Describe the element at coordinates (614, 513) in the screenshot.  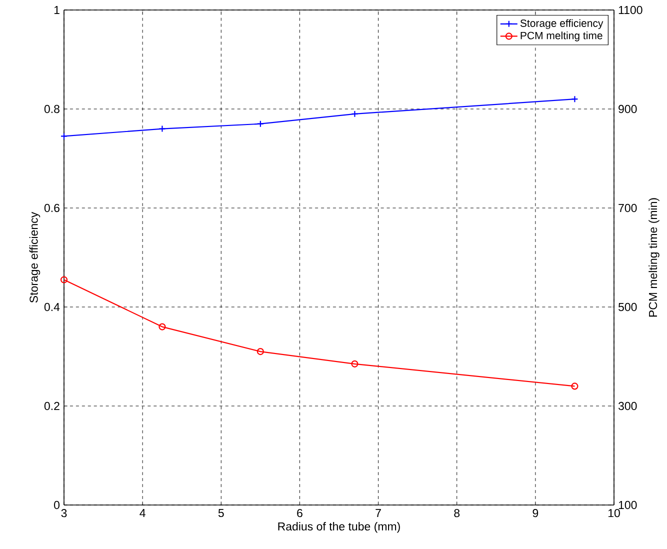
I see `x-tick-label: 10` at that location.